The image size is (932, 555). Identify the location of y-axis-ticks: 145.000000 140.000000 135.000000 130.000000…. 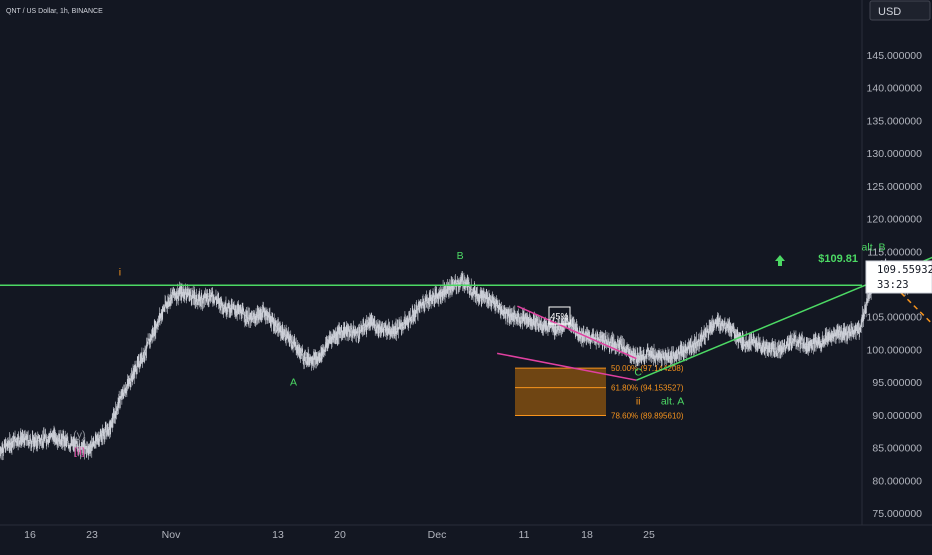
(895, 285).